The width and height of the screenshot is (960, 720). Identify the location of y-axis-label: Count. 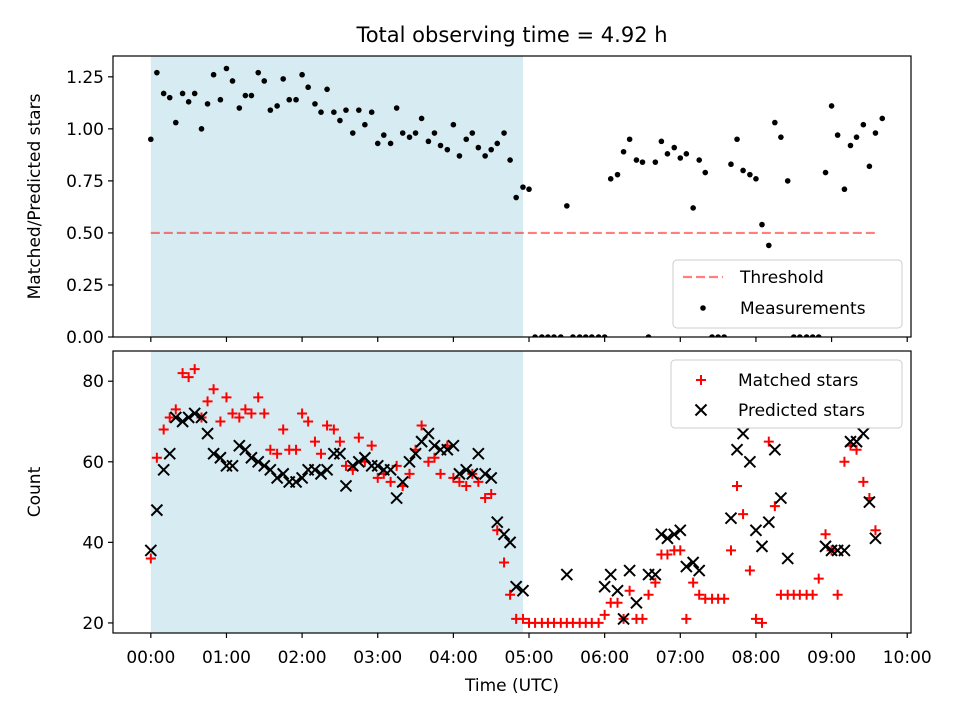
(35, 491).